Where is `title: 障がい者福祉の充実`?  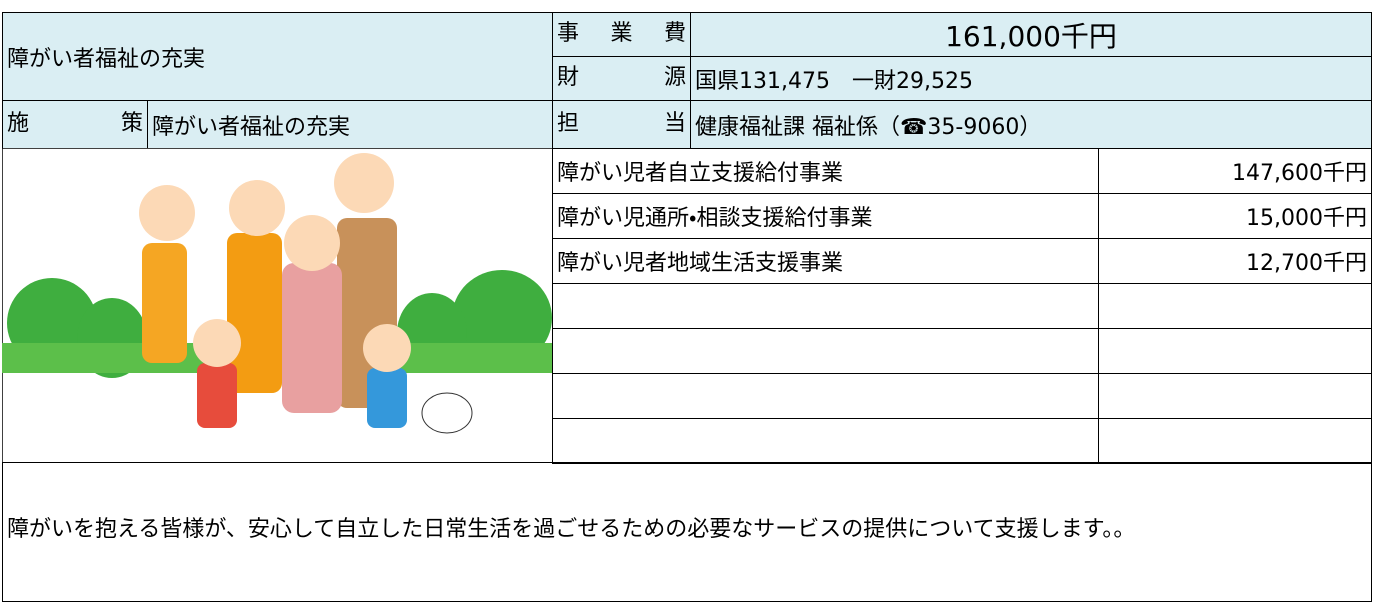
title: 障がい者福祉の充実 is located at coordinates (106, 59).